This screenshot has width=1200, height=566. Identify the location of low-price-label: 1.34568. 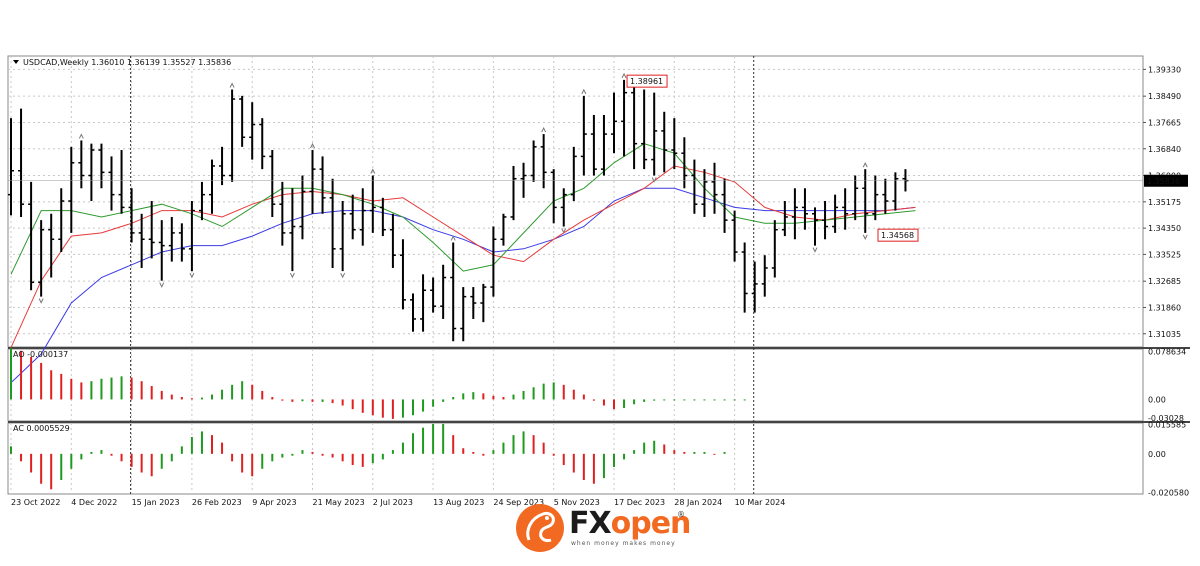
(897, 235).